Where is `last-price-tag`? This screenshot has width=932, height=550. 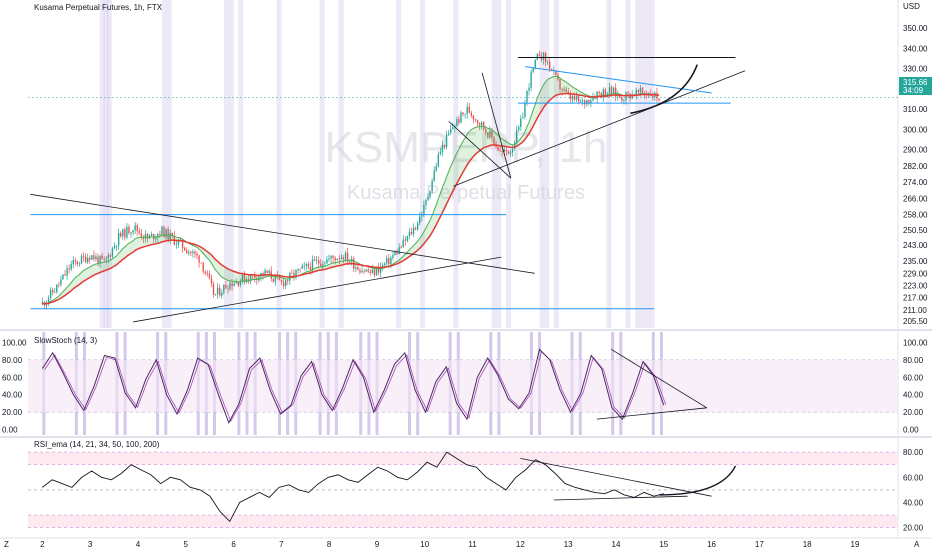
last-price-tag is located at coordinates (915, 86).